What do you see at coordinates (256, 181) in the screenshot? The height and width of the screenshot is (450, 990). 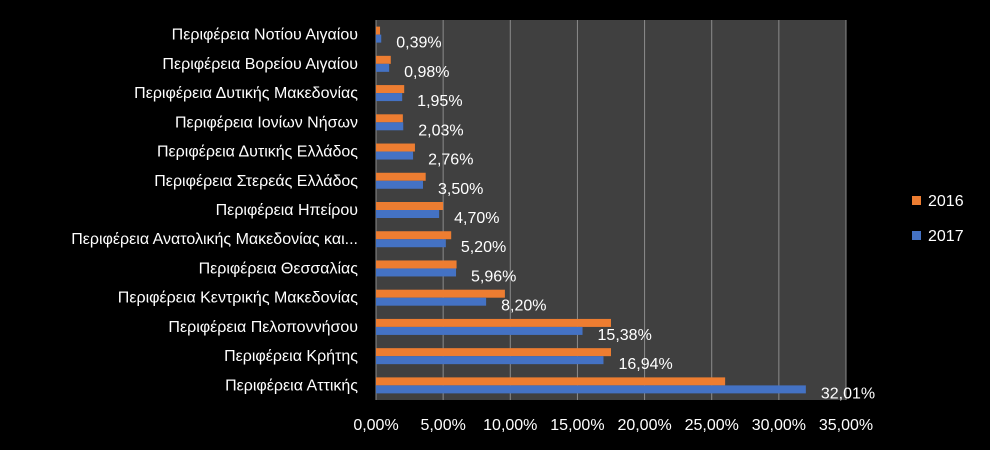 I see `category-label: Περιφέρεια Στερεάς Ελλάδος` at bounding box center [256, 181].